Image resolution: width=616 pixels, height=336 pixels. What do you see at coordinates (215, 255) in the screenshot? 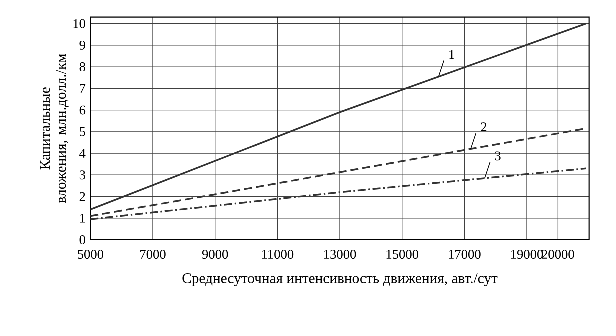
I see `x-tick-label: 9000` at bounding box center [215, 255].